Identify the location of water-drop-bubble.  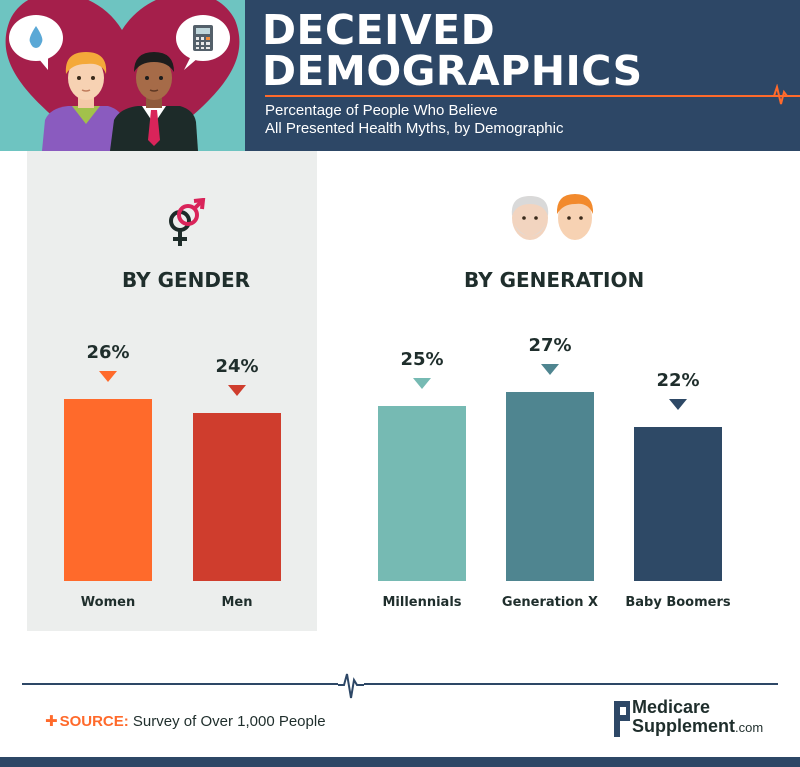
(36, 42).